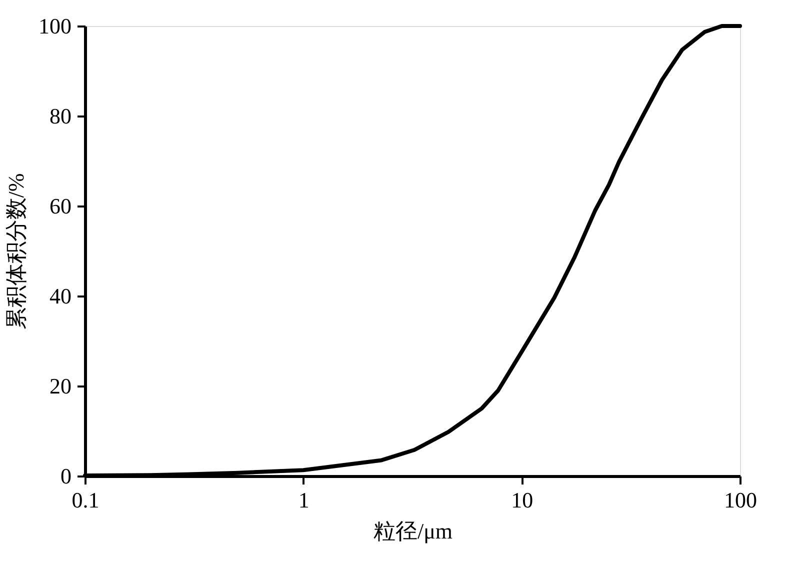 The width and height of the screenshot is (785, 579). What do you see at coordinates (61, 386) in the screenshot?
I see `y-tick-label: 20` at bounding box center [61, 386].